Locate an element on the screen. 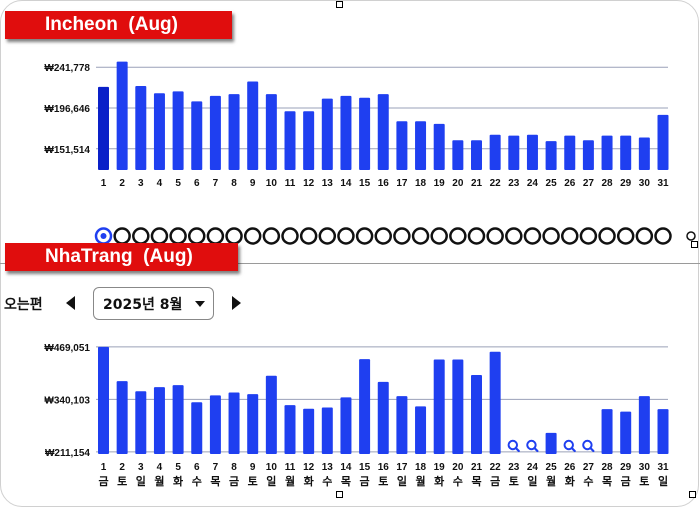 The height and width of the screenshot is (508, 700). day-label: 16 is located at coordinates (384, 183).